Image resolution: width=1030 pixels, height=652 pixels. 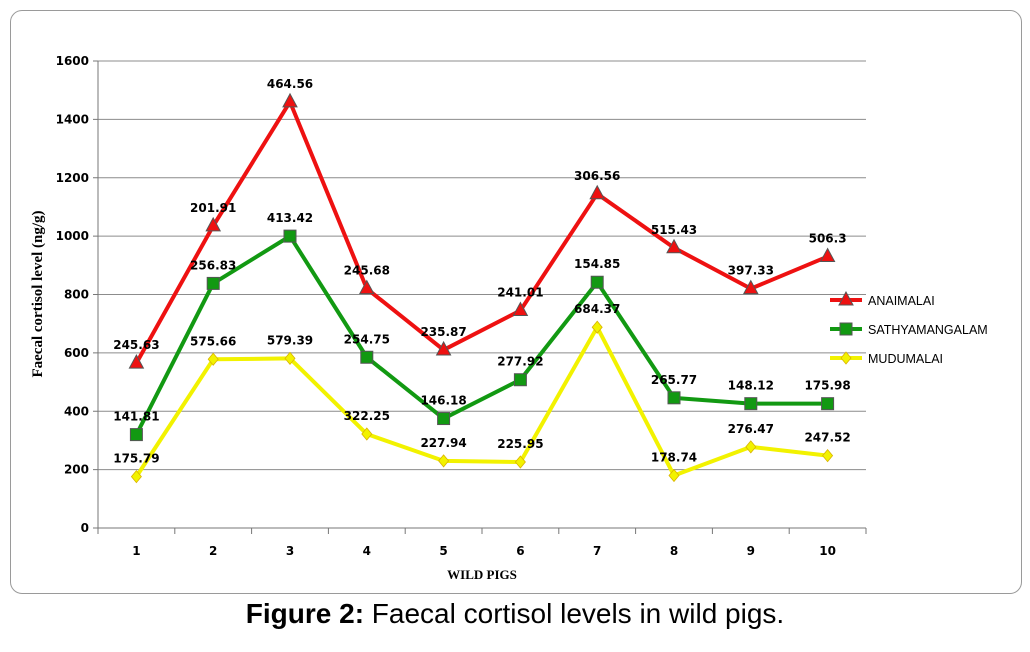 I want to click on data-label: 575.66, so click(x=213, y=341).